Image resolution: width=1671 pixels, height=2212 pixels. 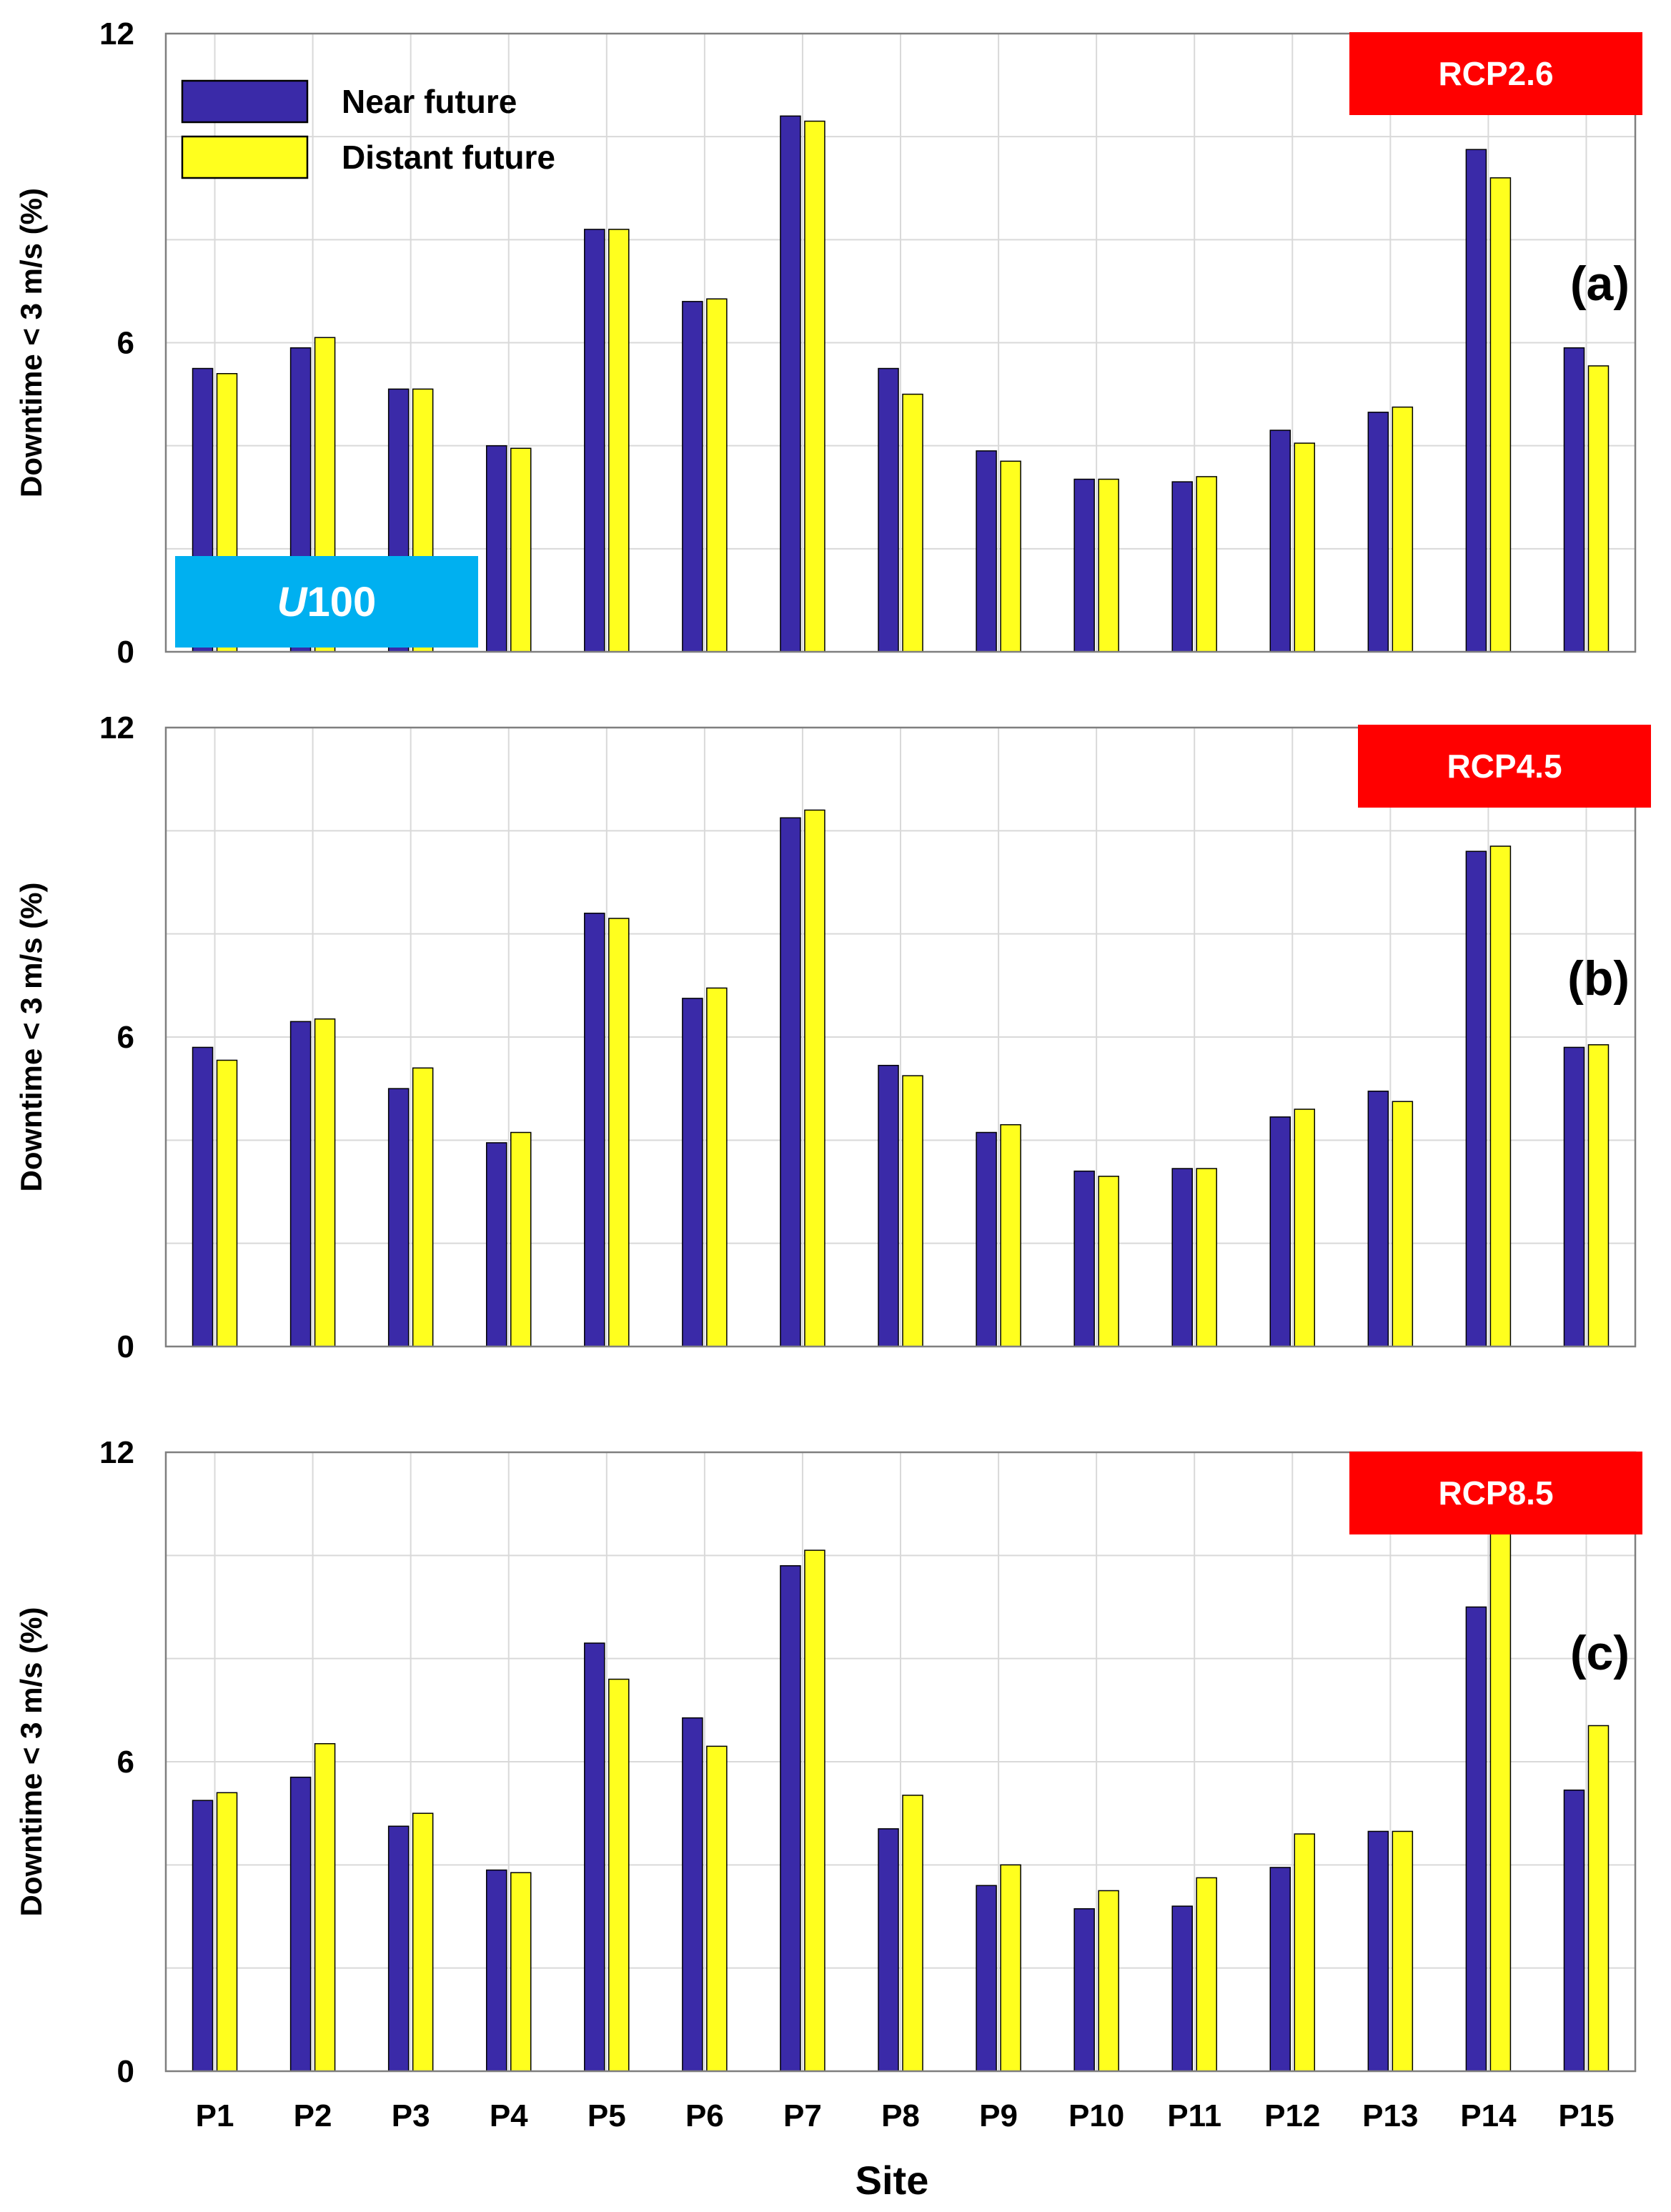 What do you see at coordinates (509, 2115) in the screenshot?
I see `x-tick-label: P4` at bounding box center [509, 2115].